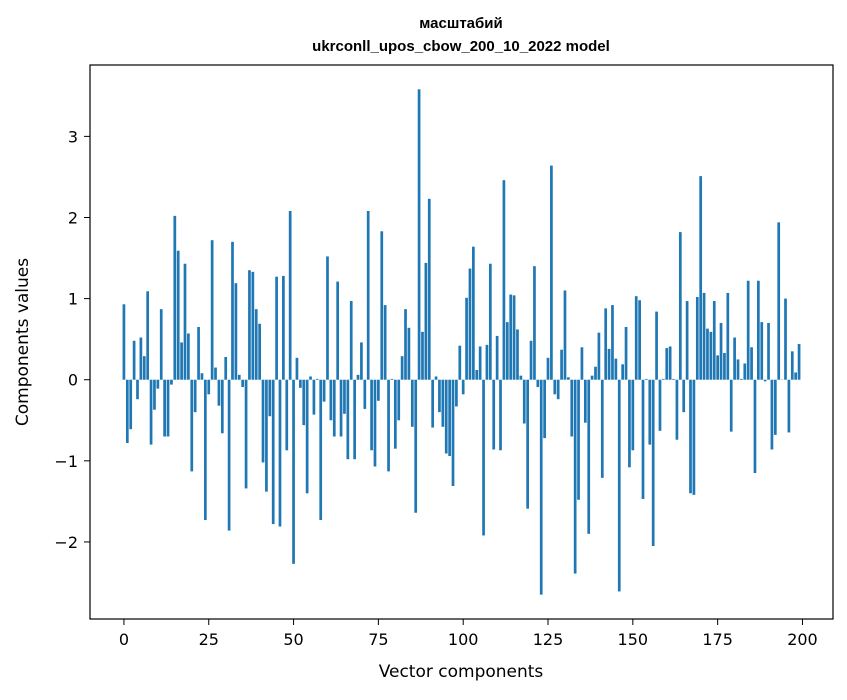  What do you see at coordinates (73, 380) in the screenshot?
I see `y-tick-label: 0` at bounding box center [73, 380].